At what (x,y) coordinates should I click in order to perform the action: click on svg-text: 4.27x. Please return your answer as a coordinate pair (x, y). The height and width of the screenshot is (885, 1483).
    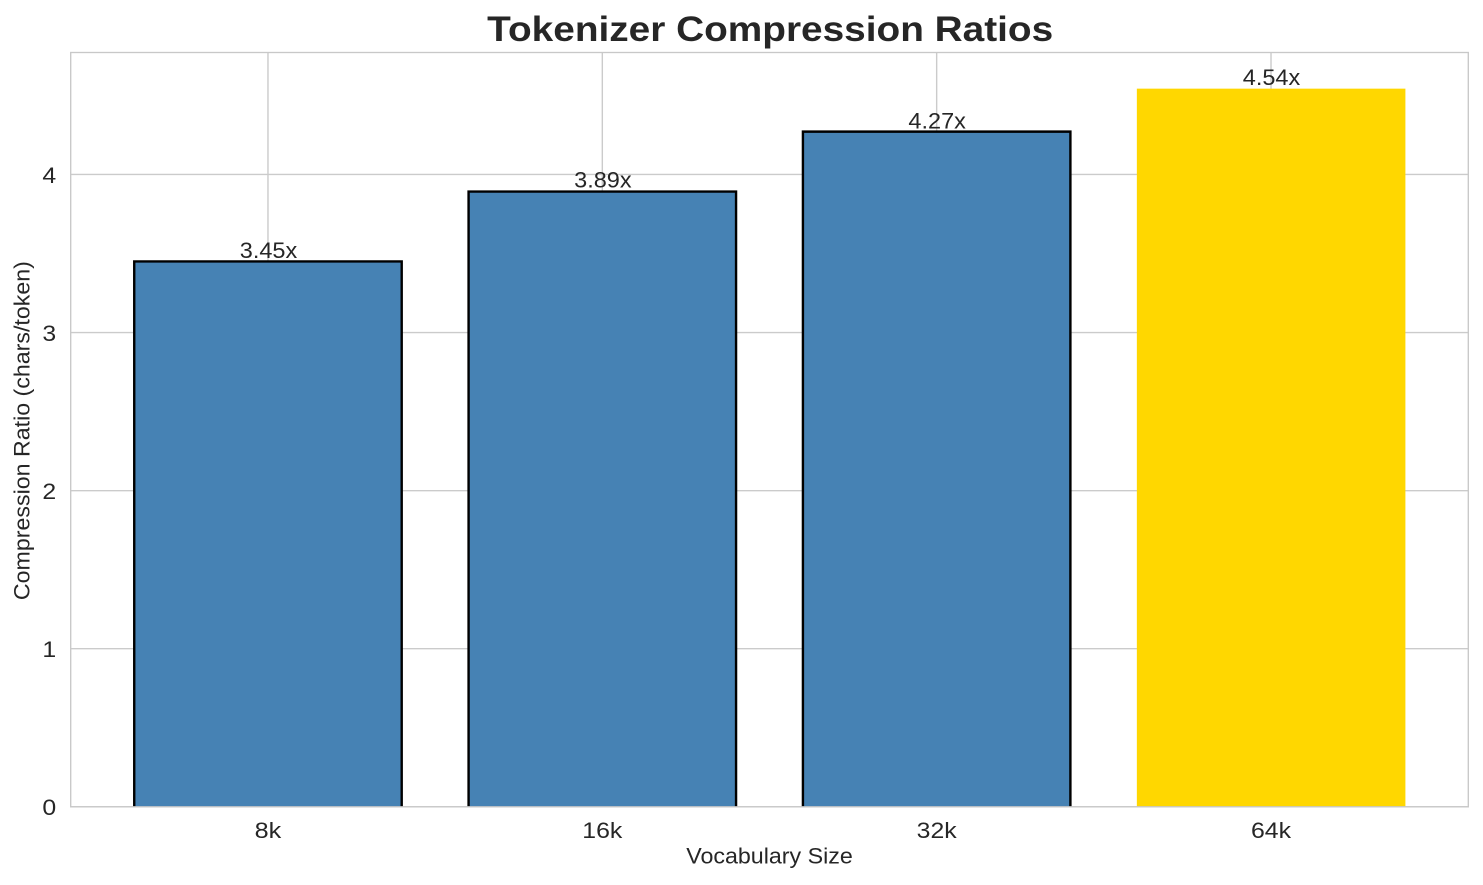
    Looking at the image, I should click on (937, 121).